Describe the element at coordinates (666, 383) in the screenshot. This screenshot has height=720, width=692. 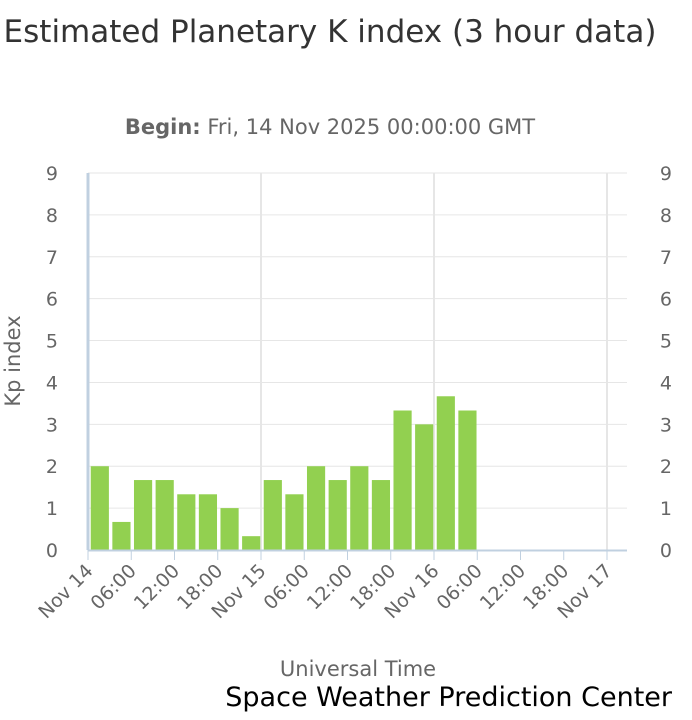
I see `y-tick-label-right: 4` at that location.